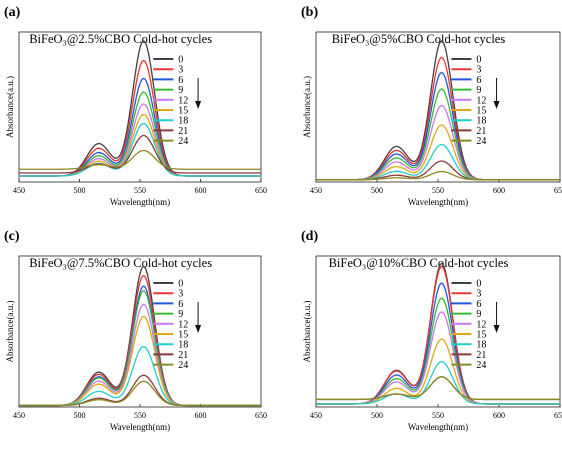  What do you see at coordinates (12, 12) in the screenshot?
I see `panel-label: (a)` at bounding box center [12, 12].